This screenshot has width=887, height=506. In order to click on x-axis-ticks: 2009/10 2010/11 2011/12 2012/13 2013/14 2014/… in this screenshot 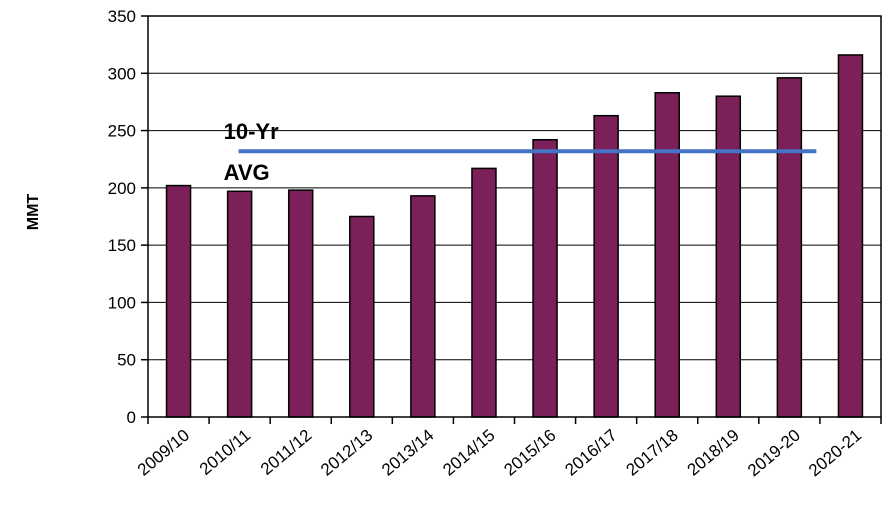, I will do `click(508, 449)`.